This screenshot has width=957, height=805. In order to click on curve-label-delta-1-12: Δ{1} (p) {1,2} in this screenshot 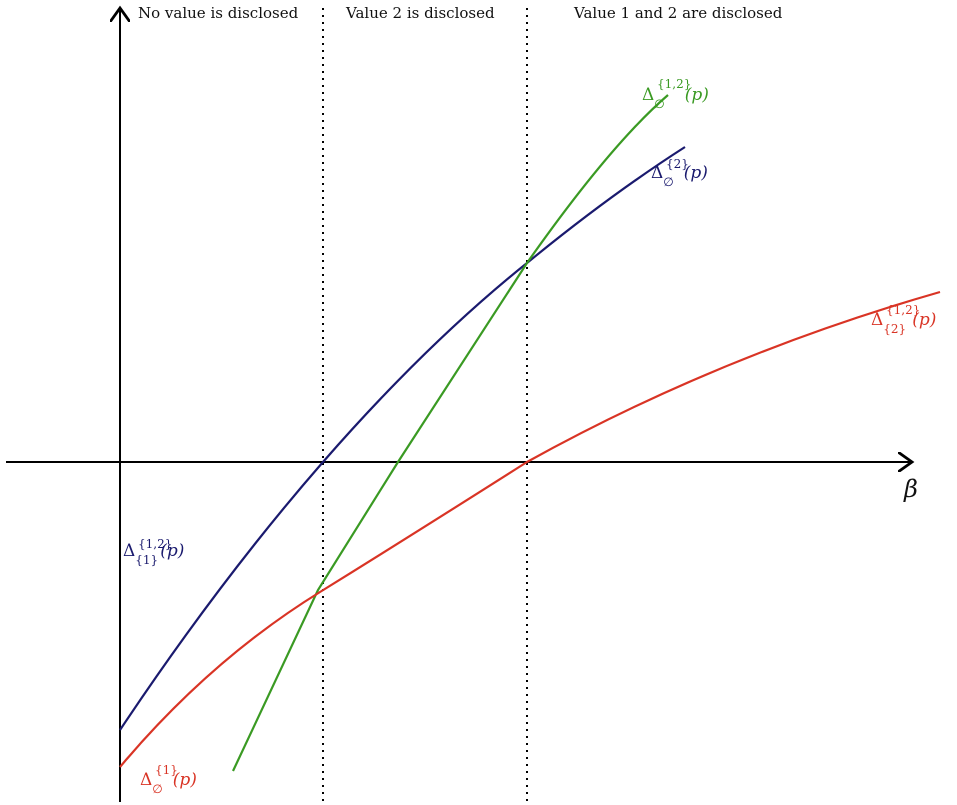, I will do `click(153, 552)`.